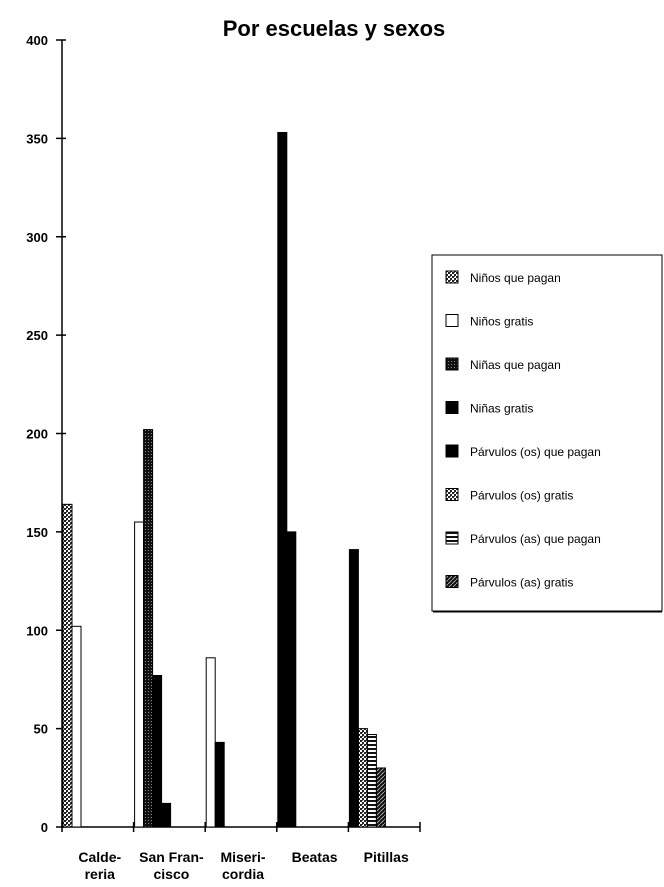 The width and height of the screenshot is (664, 887). I want to click on legend-label: Párvulos (os) que pagan, so click(535, 452).